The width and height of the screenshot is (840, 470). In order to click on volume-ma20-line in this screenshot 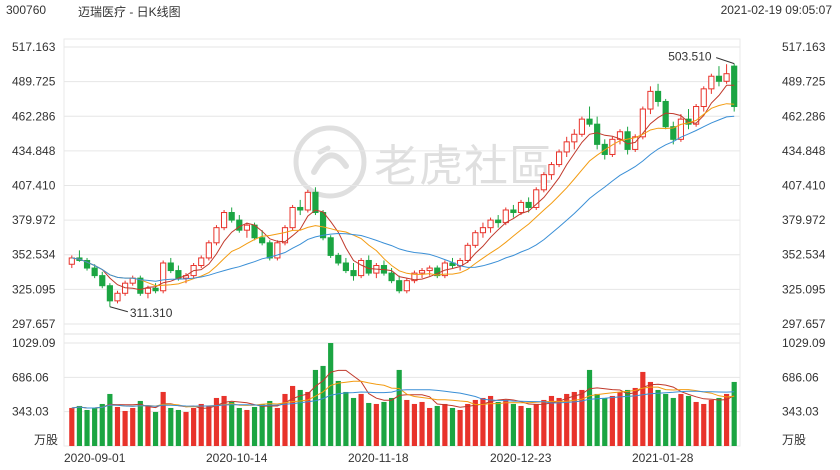, I will do `click(403, 399)`.